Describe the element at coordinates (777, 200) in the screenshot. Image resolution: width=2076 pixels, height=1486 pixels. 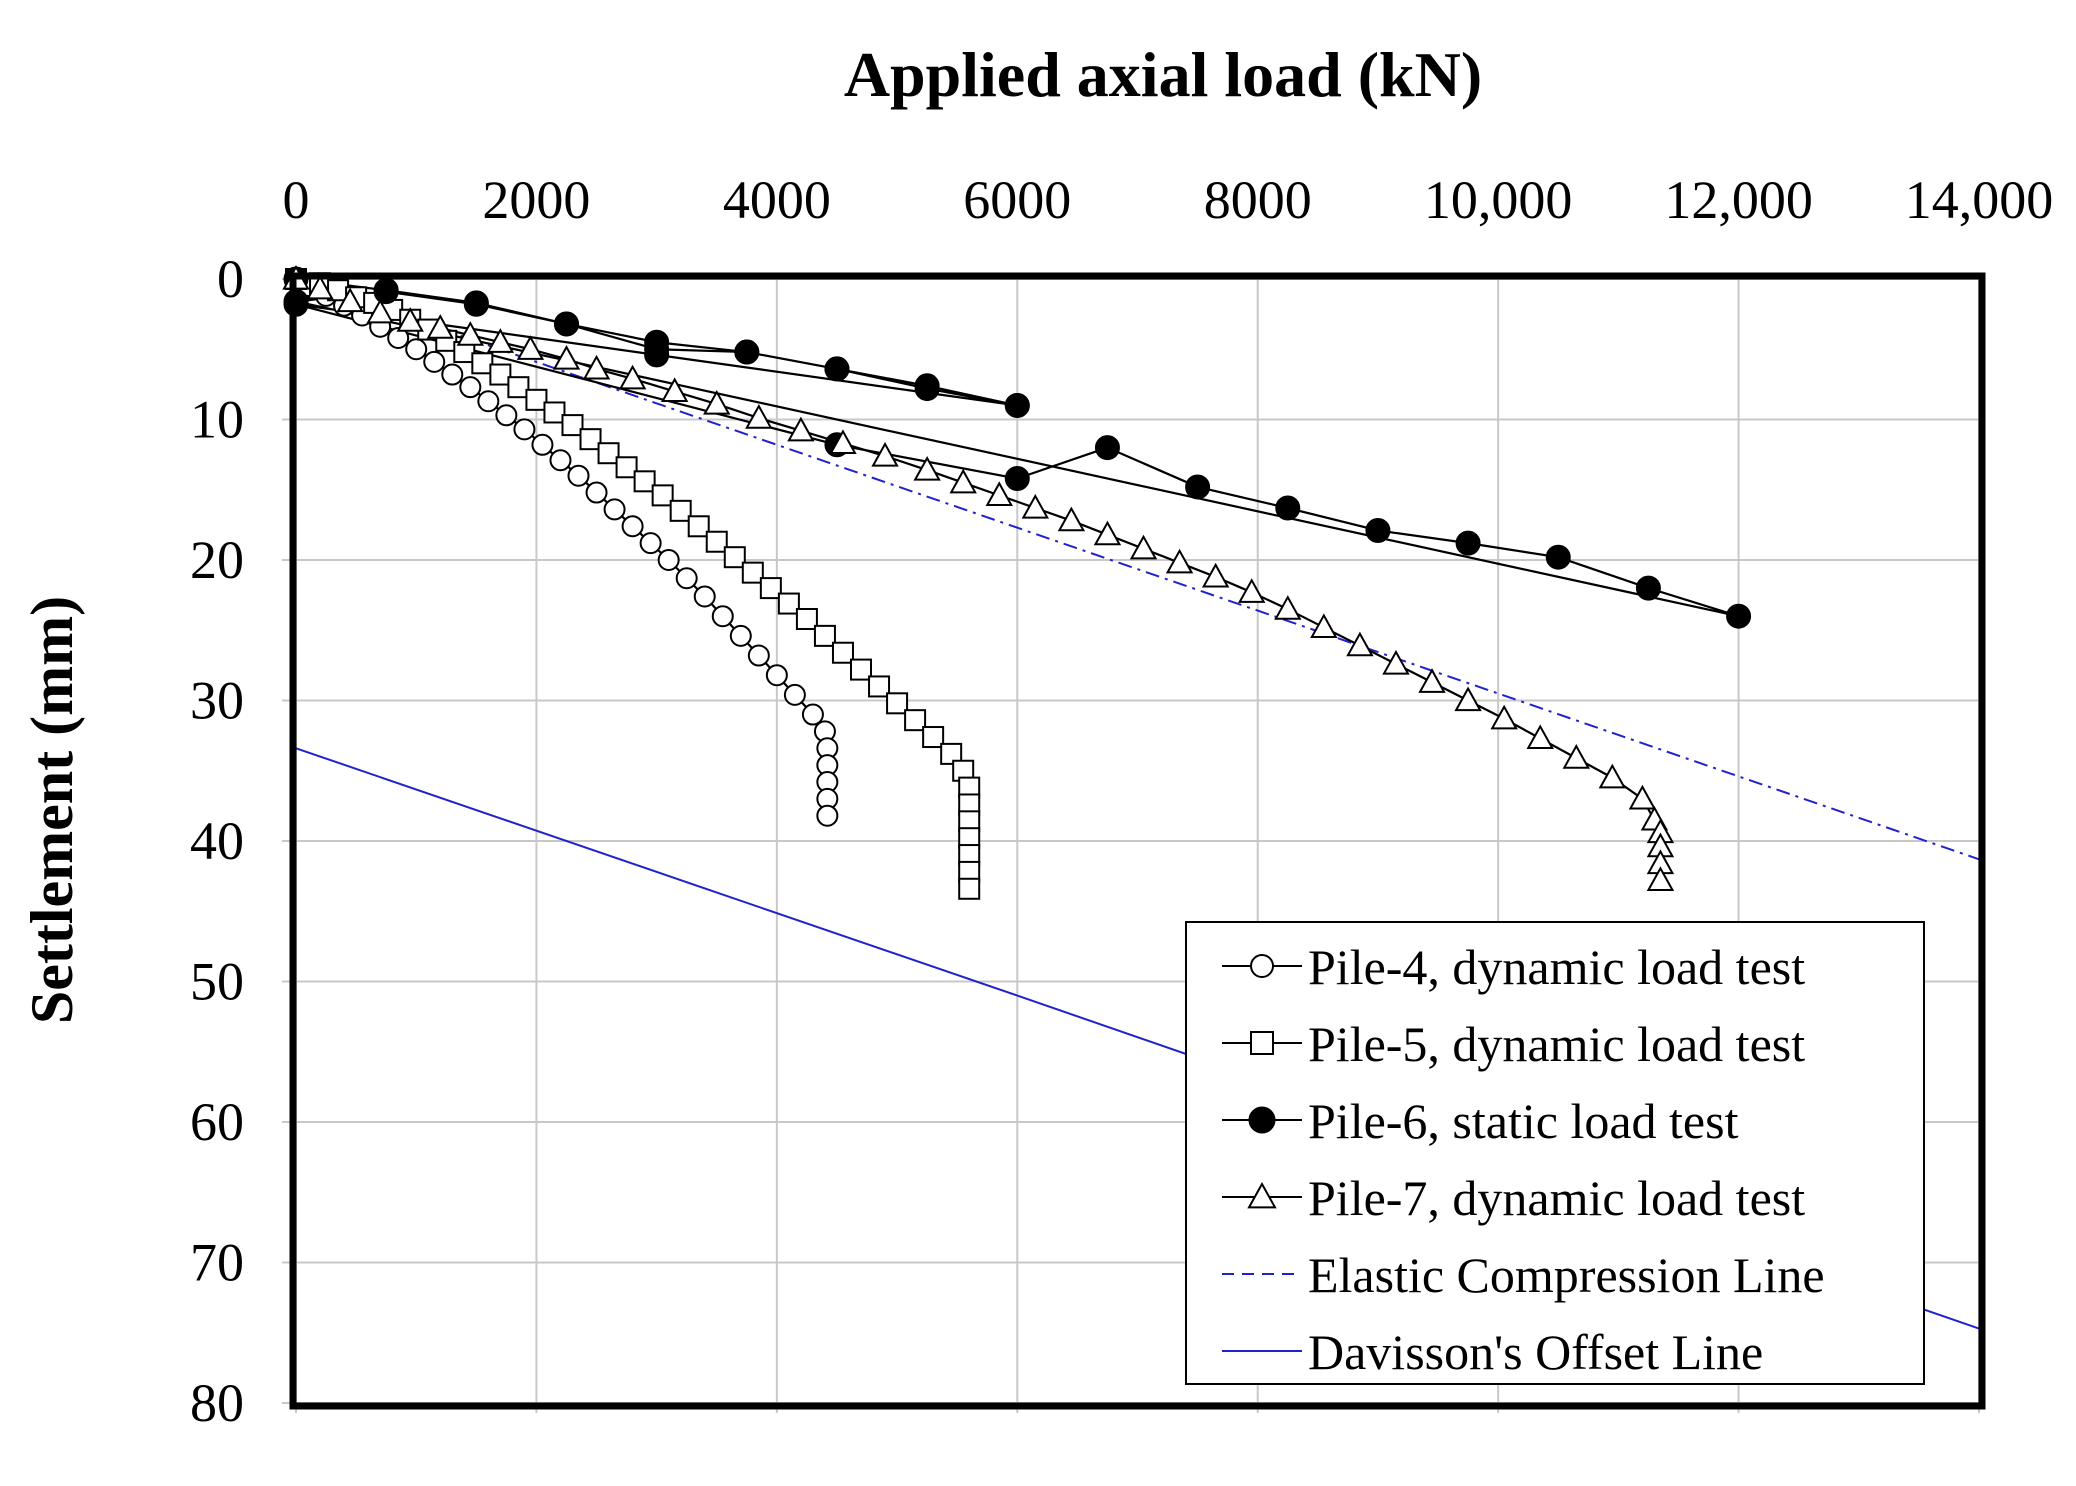
I see `x-tick-label: 4000` at that location.